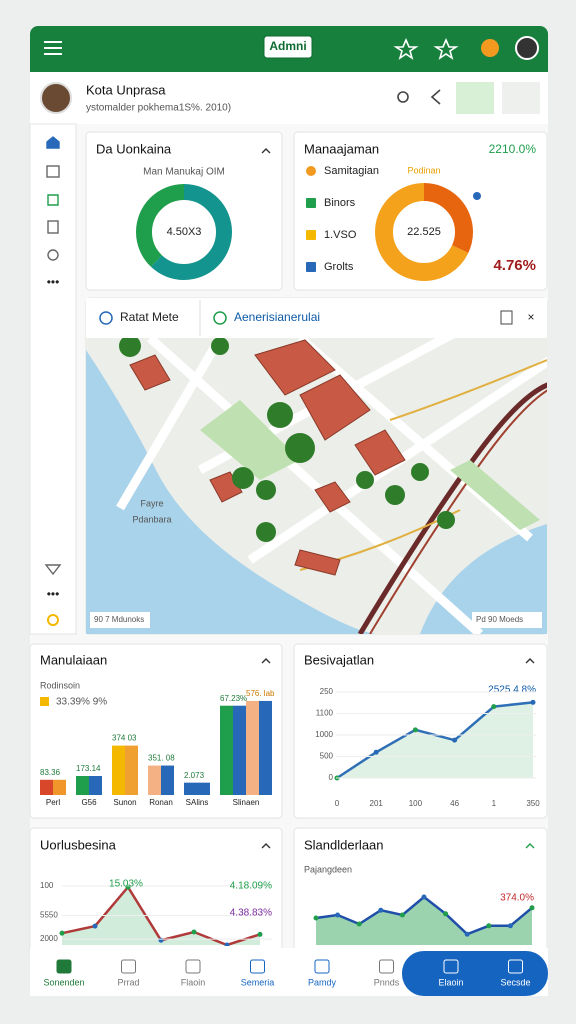 The width and height of the screenshot is (576, 1024). What do you see at coordinates (325, 713) in the screenshot?
I see `y-tick-label: 1100` at bounding box center [325, 713].